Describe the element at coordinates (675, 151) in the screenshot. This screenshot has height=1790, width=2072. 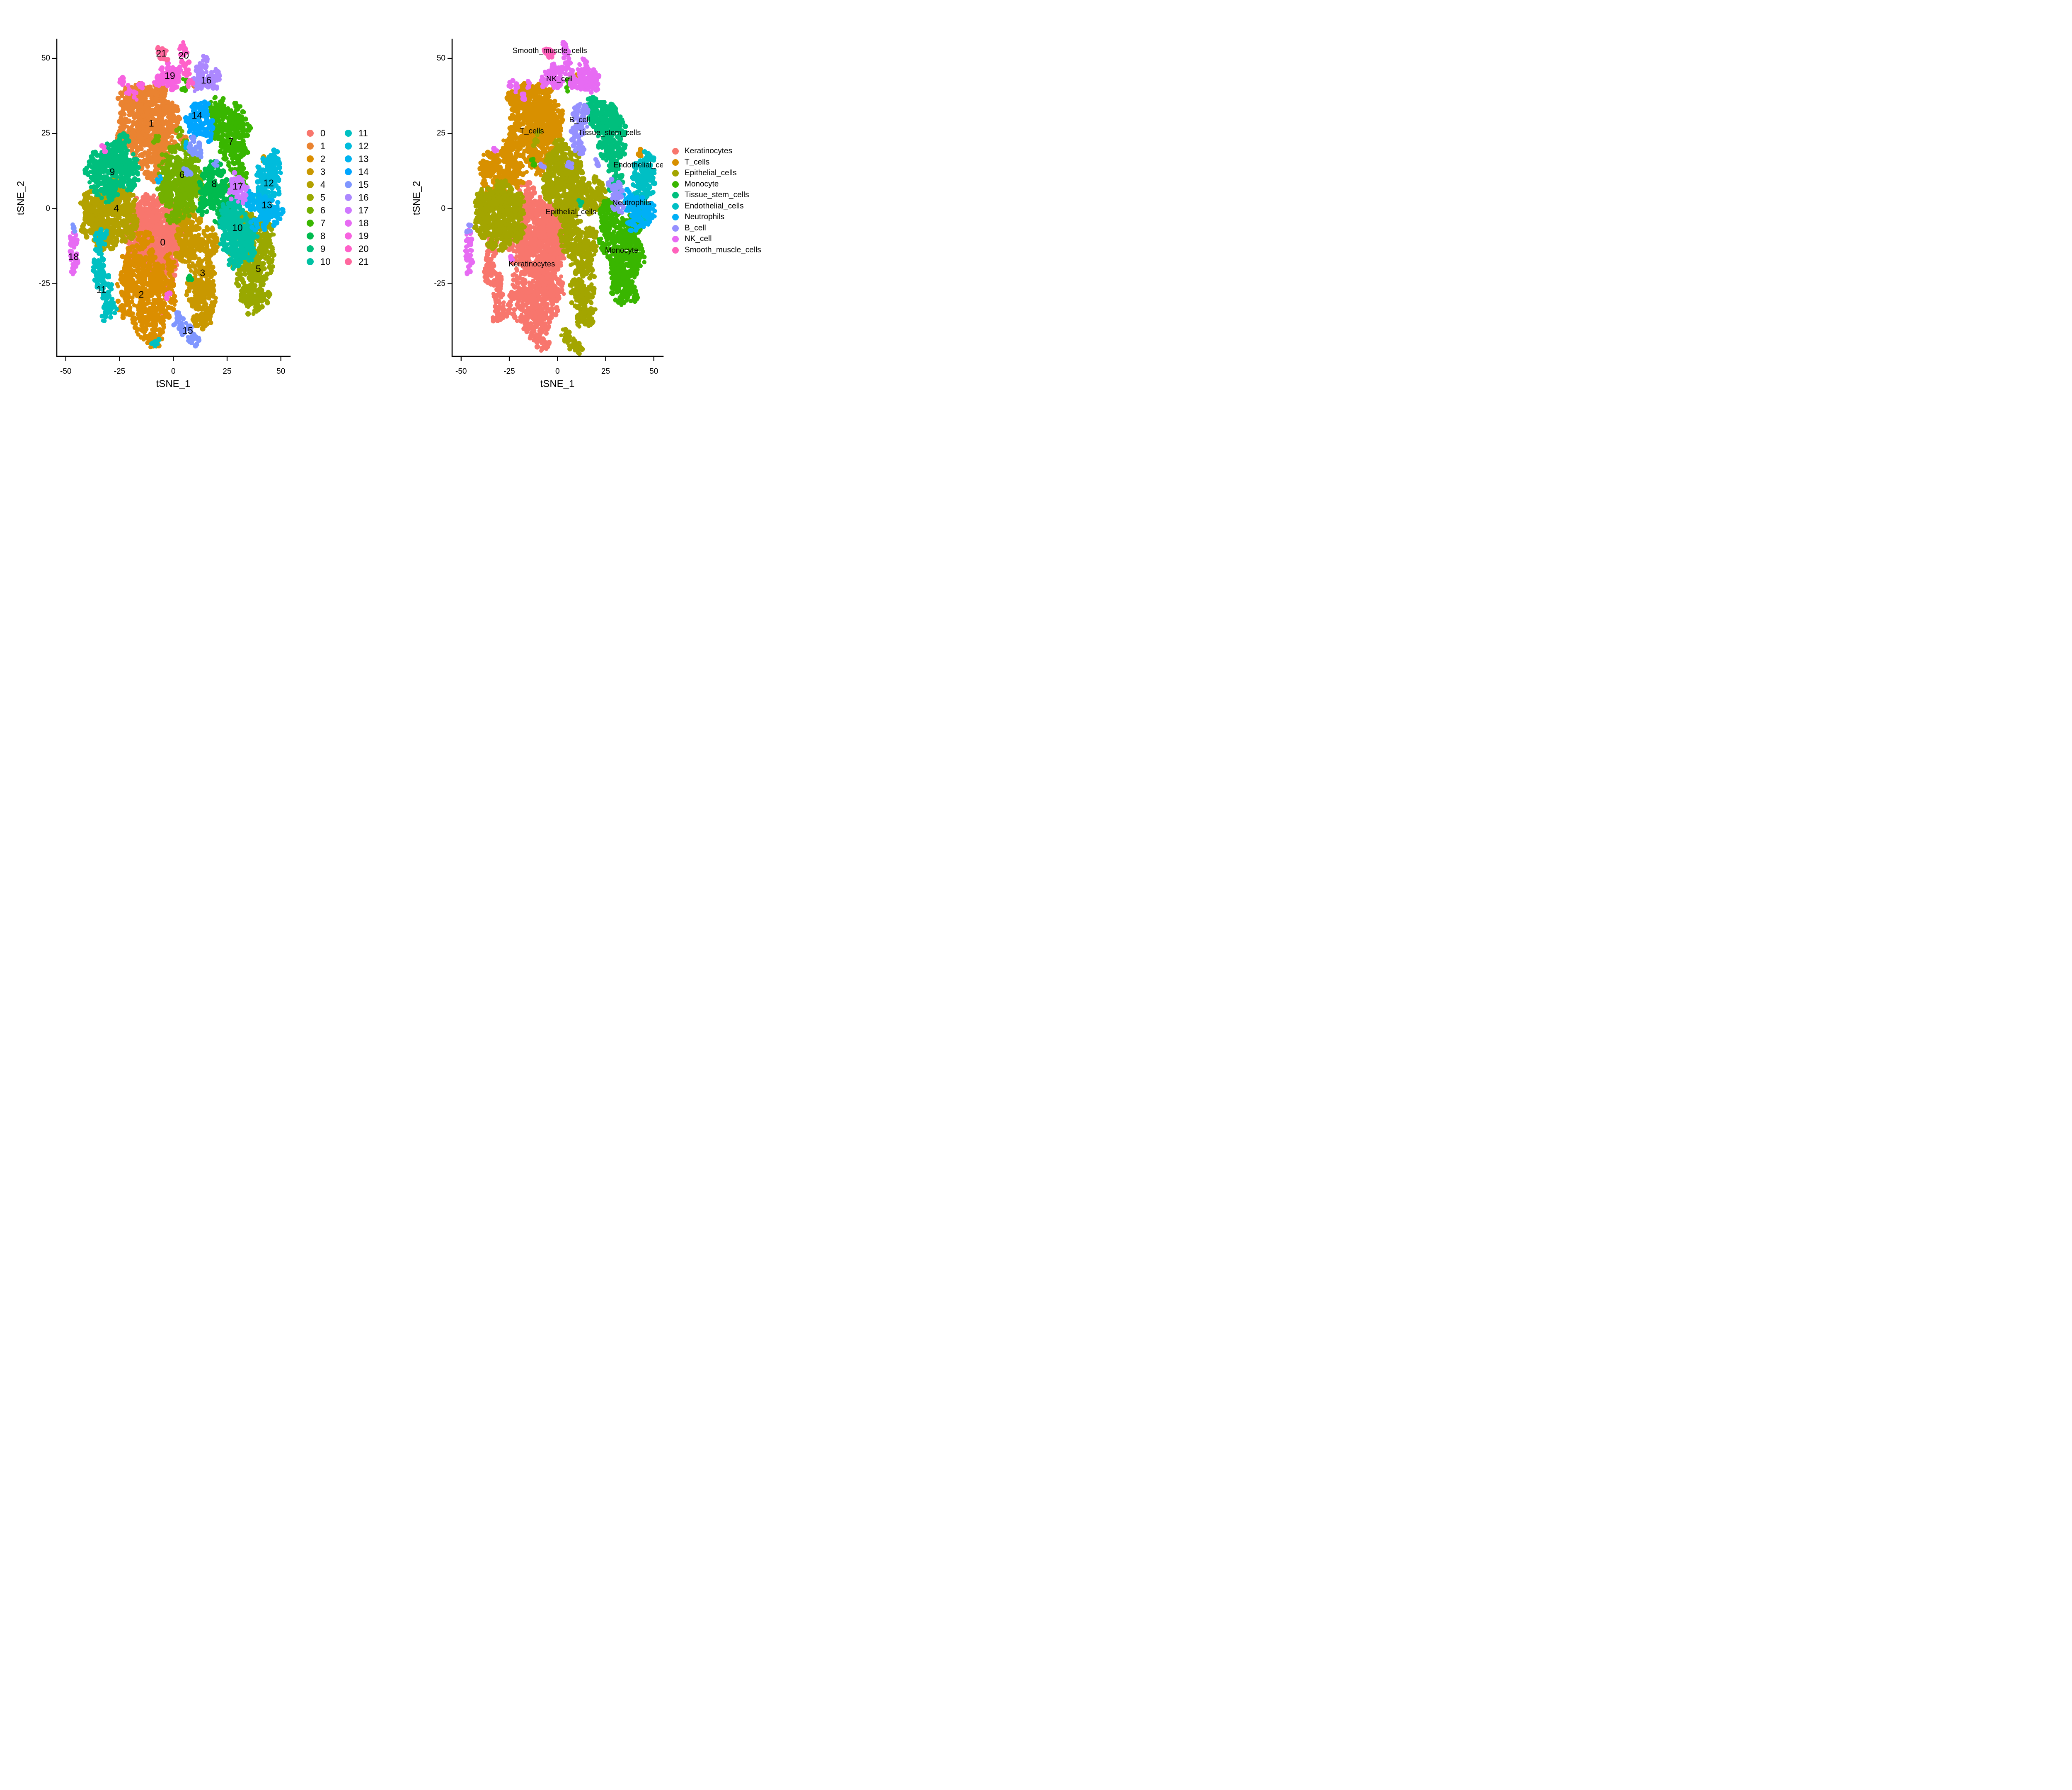
I see `legend-swatch-Keratinocytes` at that location.